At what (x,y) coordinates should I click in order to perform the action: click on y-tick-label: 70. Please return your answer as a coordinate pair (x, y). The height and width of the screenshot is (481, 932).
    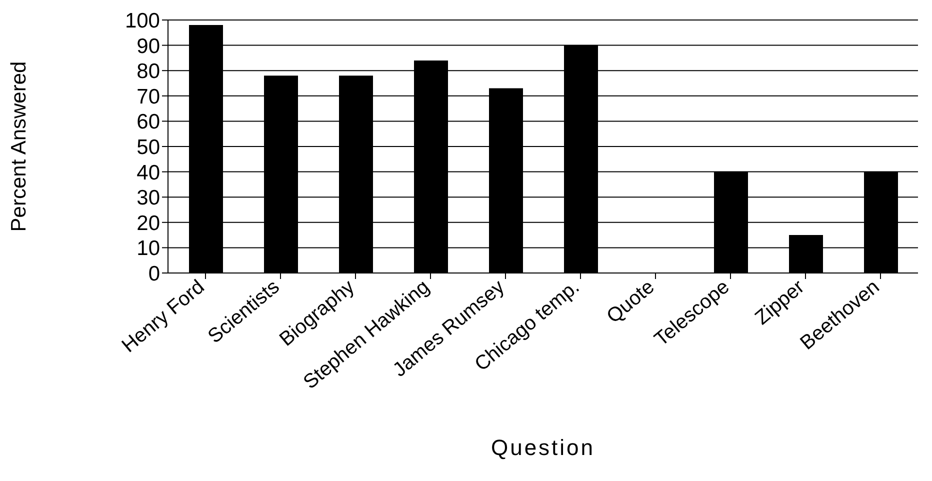
    Looking at the image, I should click on (148, 96).